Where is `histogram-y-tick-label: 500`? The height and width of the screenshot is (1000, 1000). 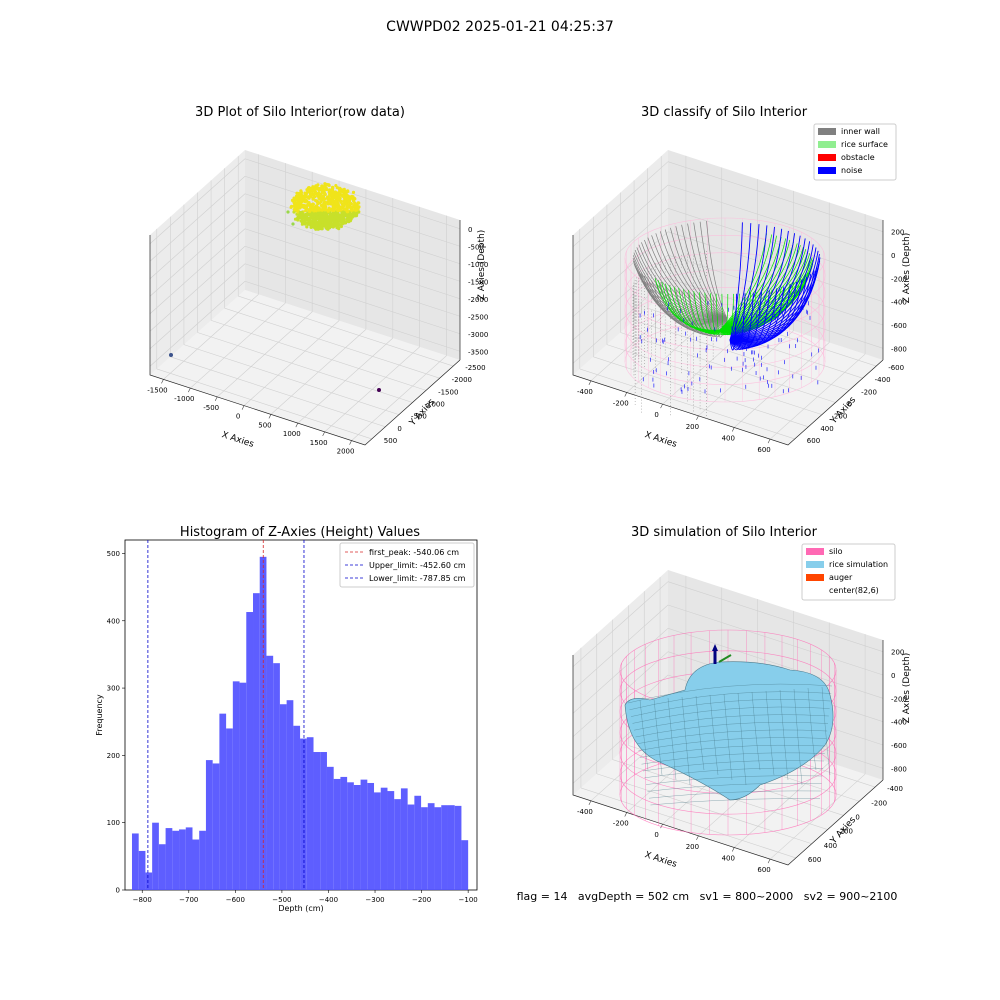
histogram-y-tick-label: 500 is located at coordinates (113, 554).